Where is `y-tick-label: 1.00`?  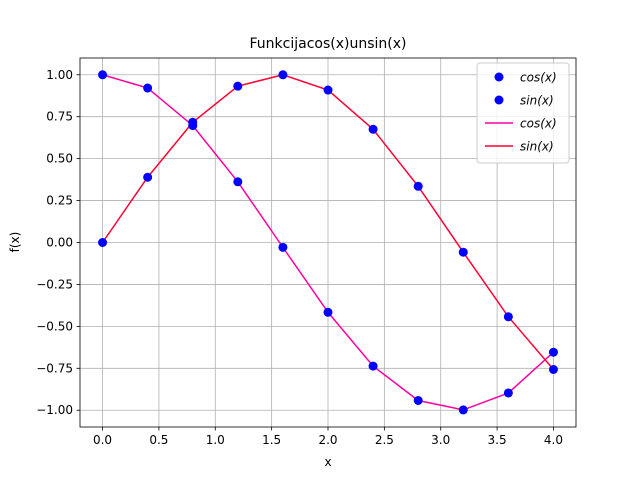
y-tick-label: 1.00 is located at coordinates (59, 75).